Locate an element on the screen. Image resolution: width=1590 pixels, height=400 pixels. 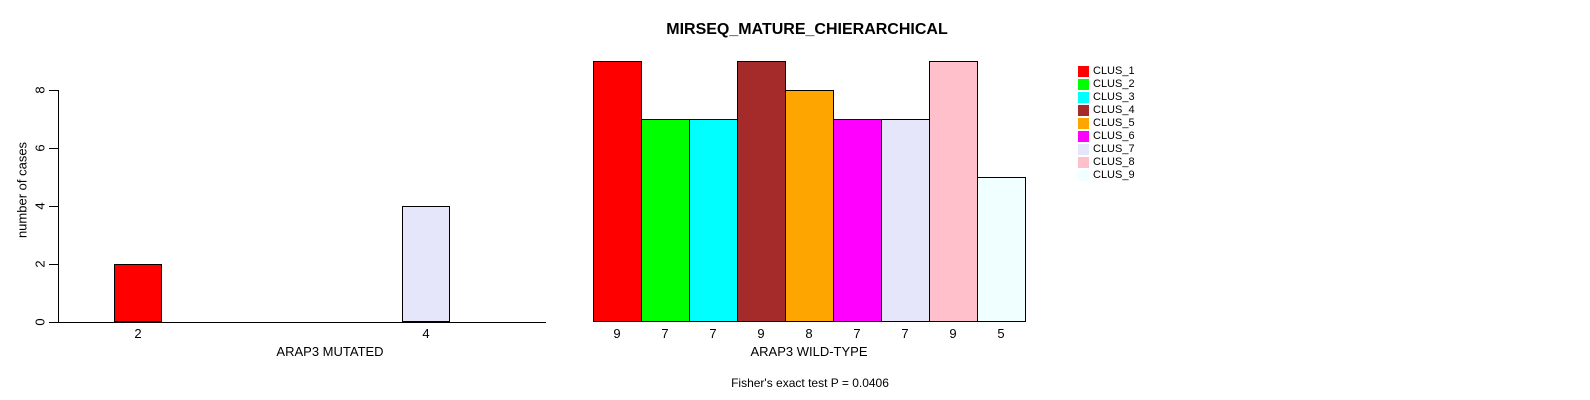
y-axis-tick-label: 2 is located at coordinates (40, 264).